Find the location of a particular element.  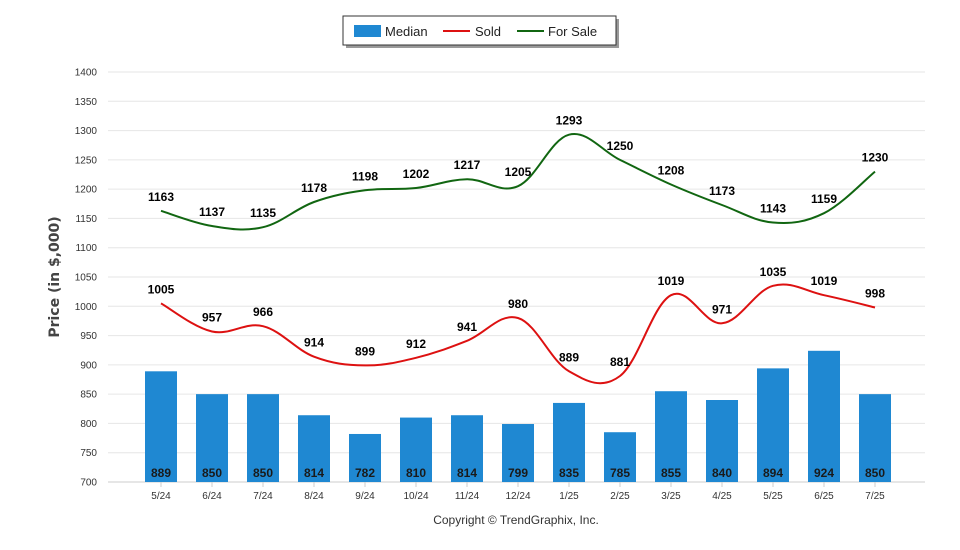

y-tick-label: 900 is located at coordinates (88, 365).